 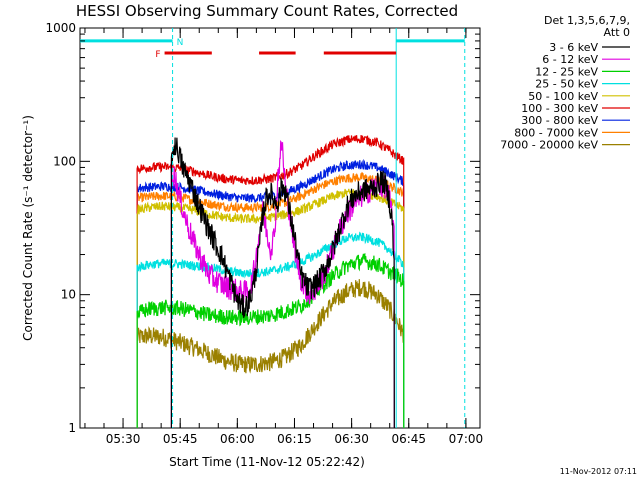 I want to click on legend-entry-label: 12 - 25 keV, so click(x=566, y=71).